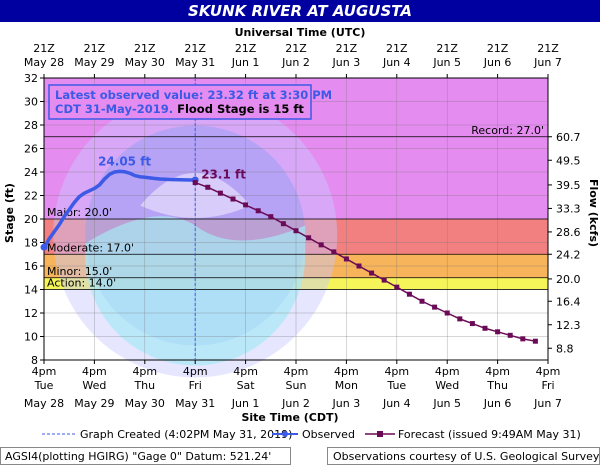 Image resolution: width=600 pixels, height=465 pixels. Describe the element at coordinates (172, 167) in the screenshot. I see `annotations: 24.05 ft 23.1 ft` at that location.